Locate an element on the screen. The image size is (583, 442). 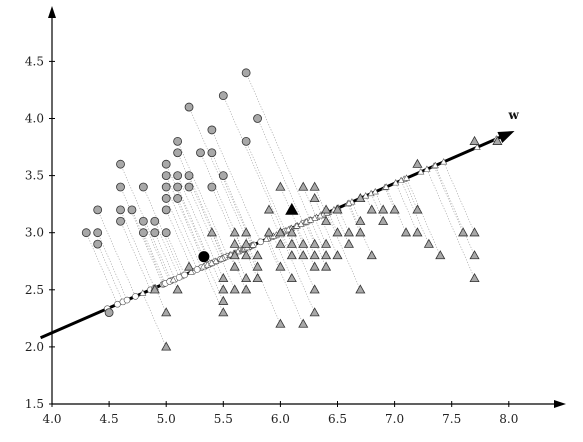
x-tick-label: 4.0 is located at coordinates (51, 419).